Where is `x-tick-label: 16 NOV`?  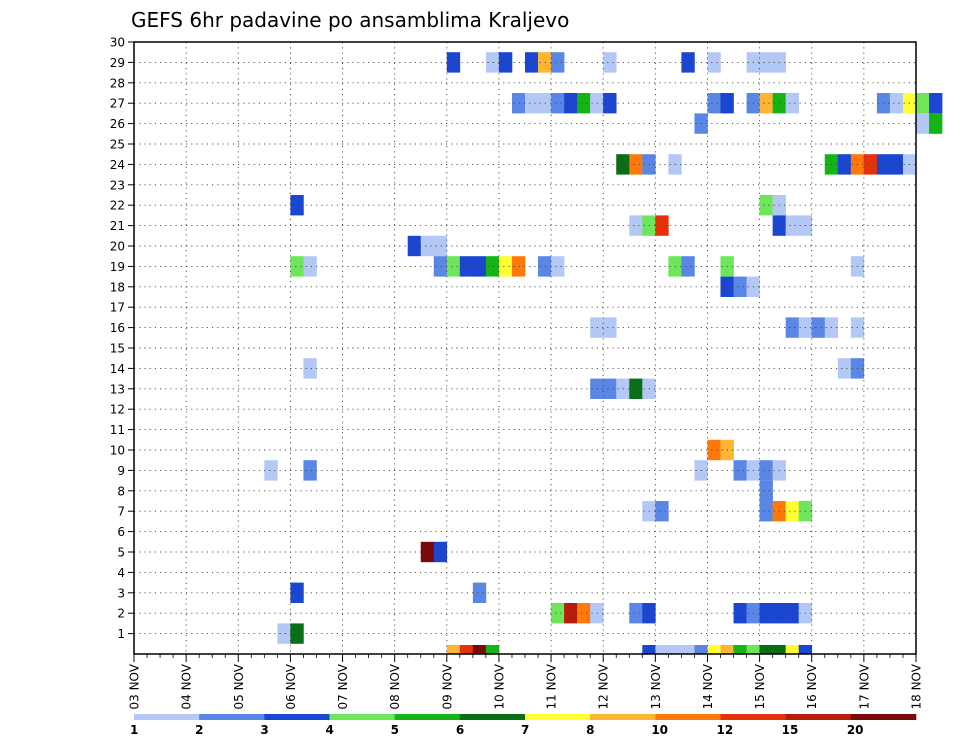 x-tick-label: 16 NOV is located at coordinates (812, 686).